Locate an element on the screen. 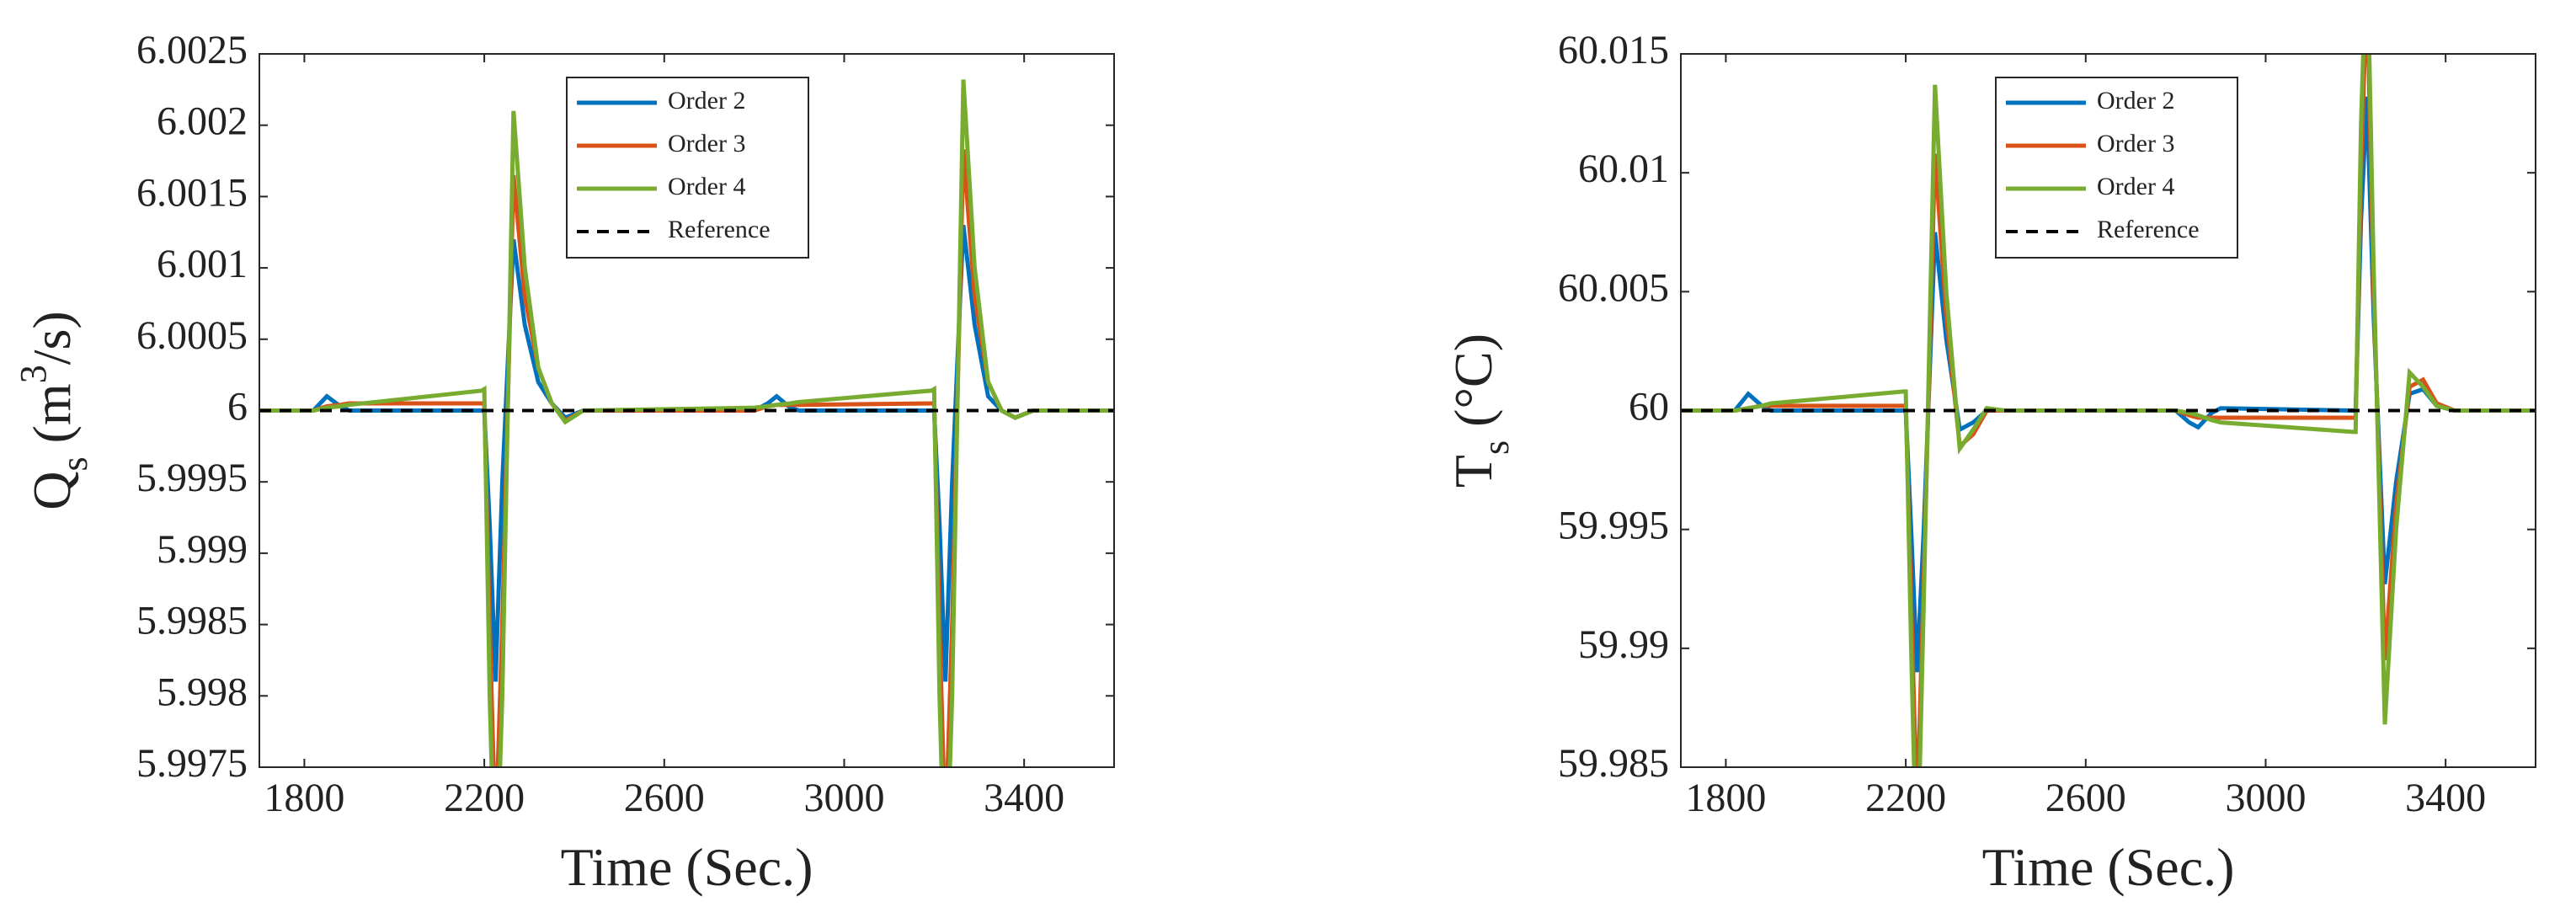  y-tick-label: 5.9975 is located at coordinates (192, 763).